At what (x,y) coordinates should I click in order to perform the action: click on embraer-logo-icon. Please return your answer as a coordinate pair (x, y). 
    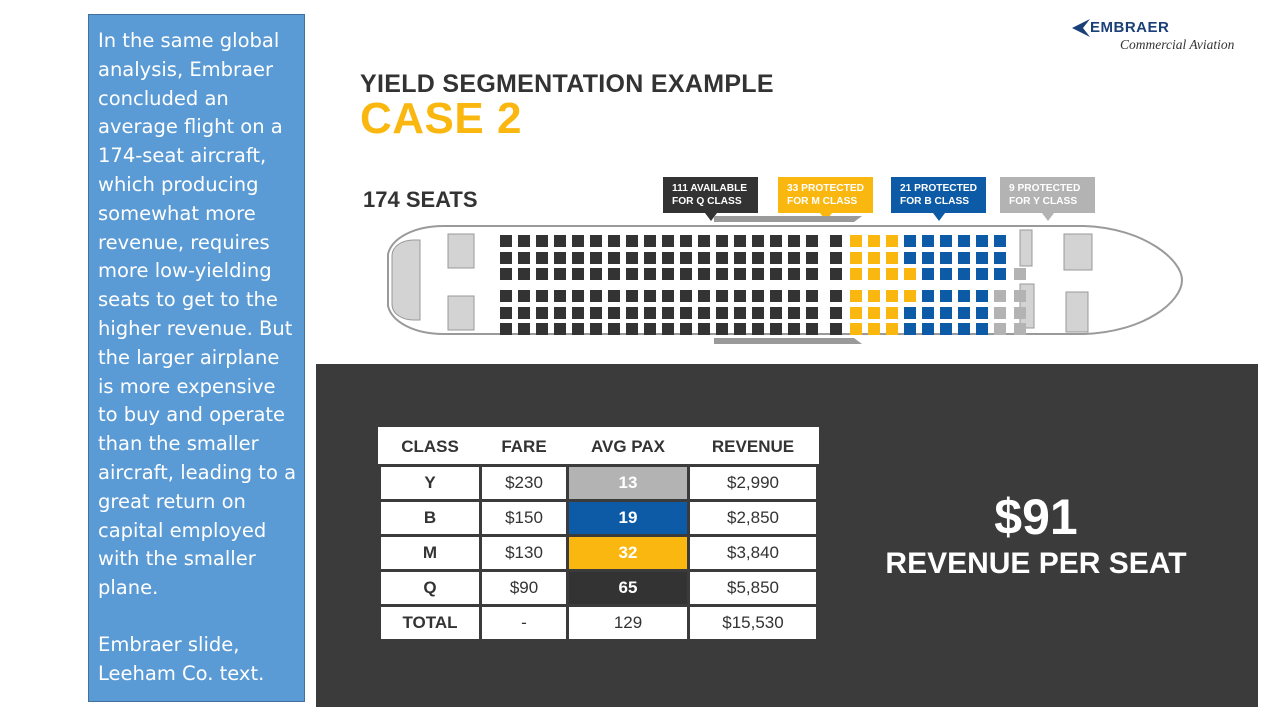
    Looking at the image, I should click on (1081, 28).